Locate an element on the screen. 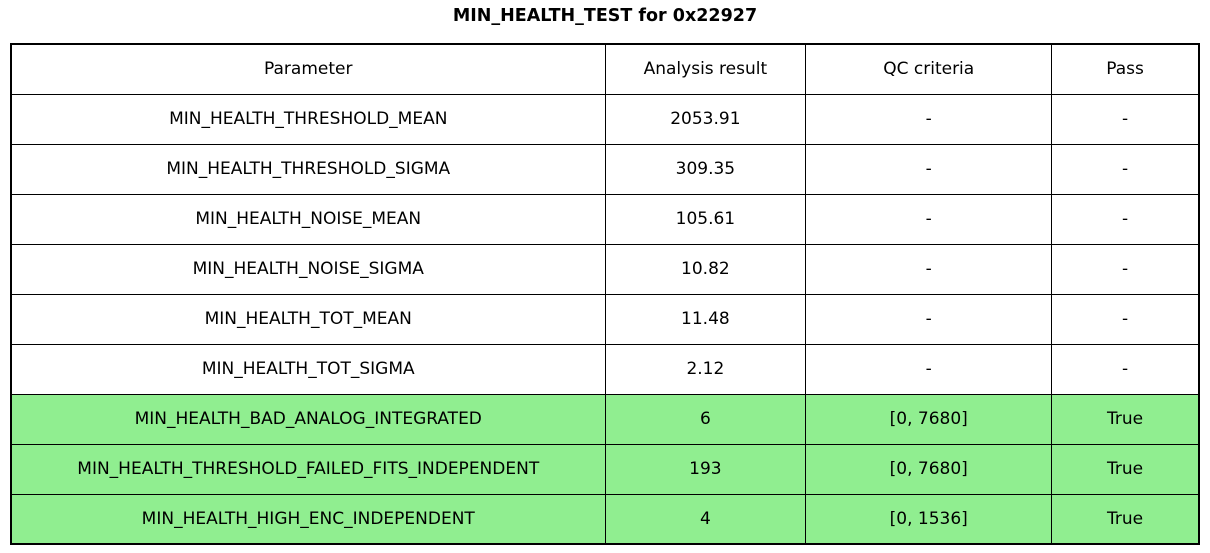  cell-parameter: MIN_HEALTH_THRESHOLD_MEAN is located at coordinates (308, 119).